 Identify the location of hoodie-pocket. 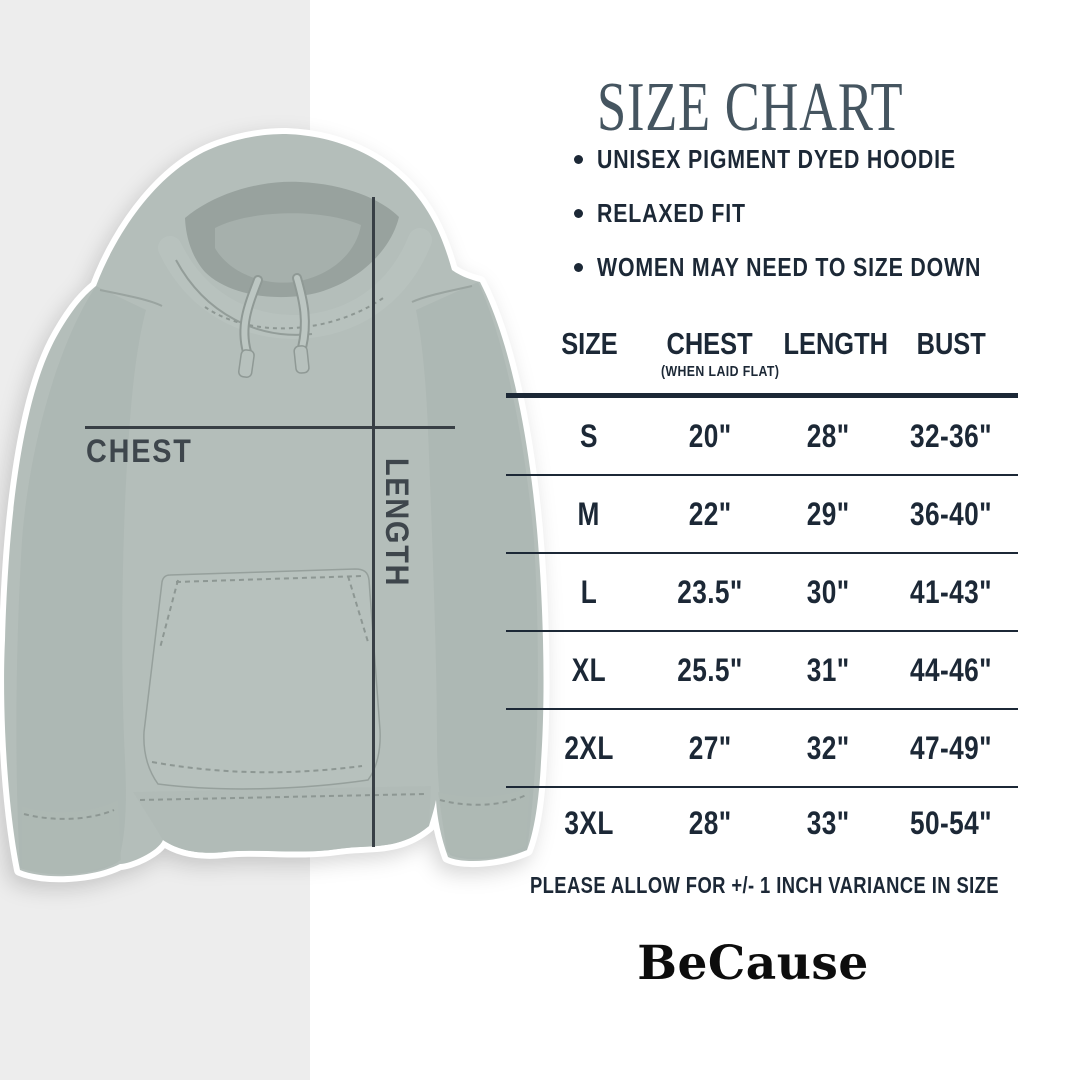
(262, 679).